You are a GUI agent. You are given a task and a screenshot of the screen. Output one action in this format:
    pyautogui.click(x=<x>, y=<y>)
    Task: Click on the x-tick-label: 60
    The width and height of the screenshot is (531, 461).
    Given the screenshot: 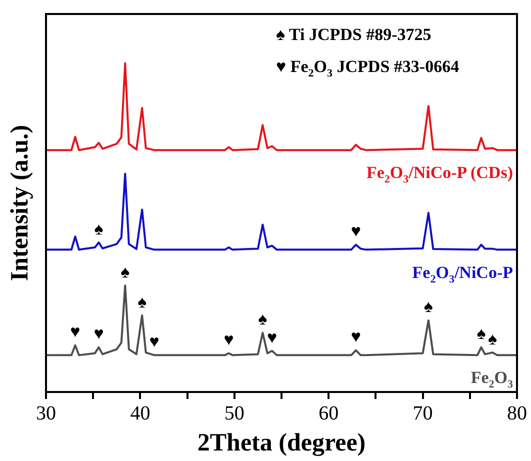 What is the action you would take?
    pyautogui.click(x=328, y=413)
    